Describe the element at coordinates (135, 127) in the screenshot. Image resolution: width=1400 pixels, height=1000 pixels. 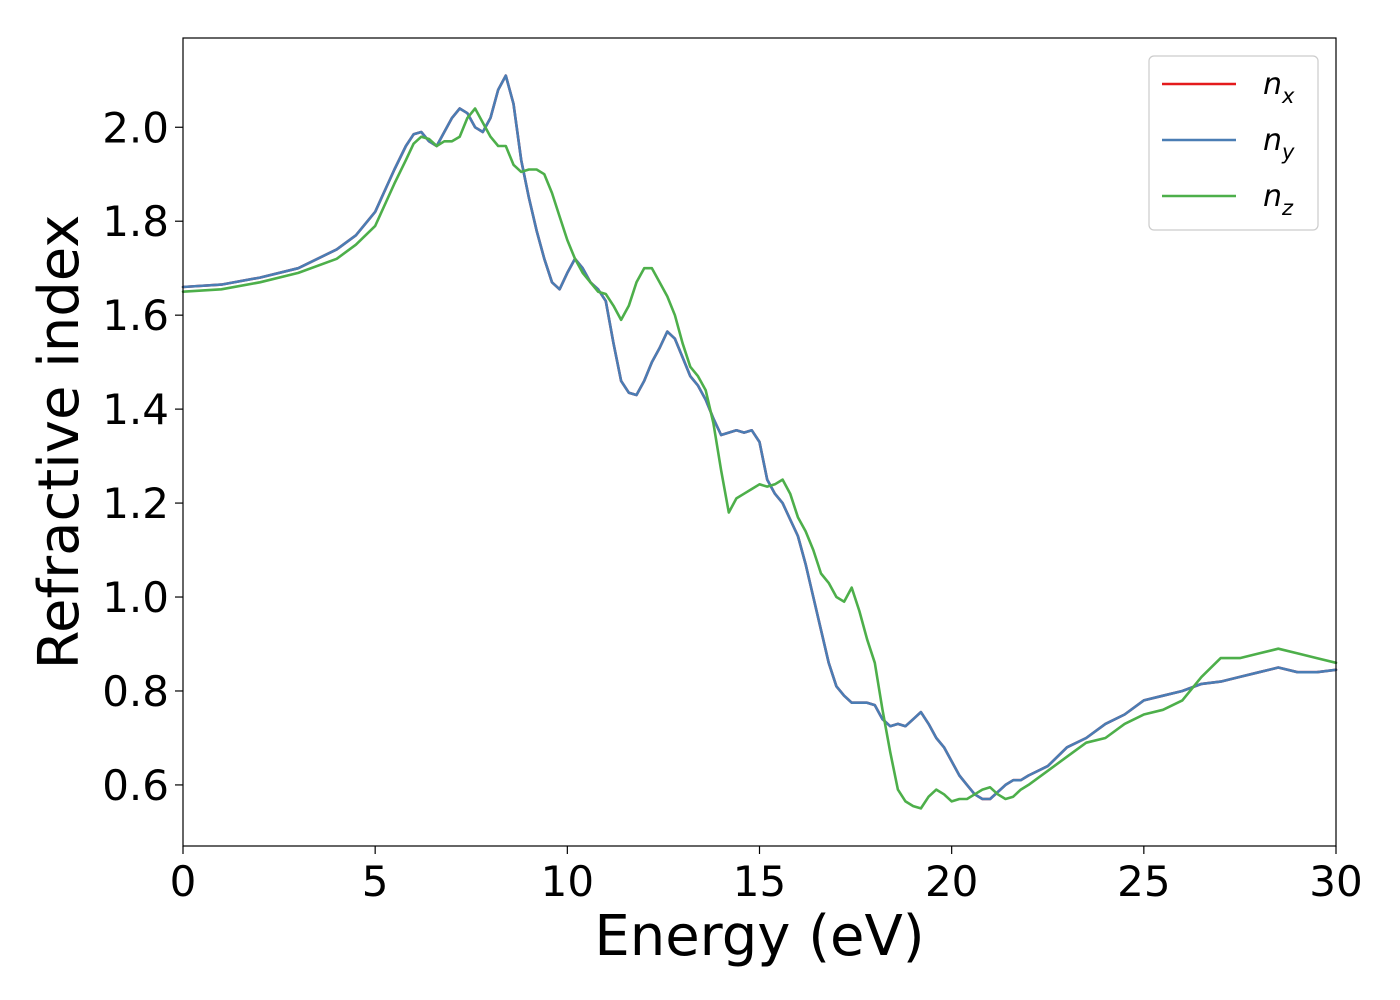
I see `y-tick-label: 2.0` at that location.